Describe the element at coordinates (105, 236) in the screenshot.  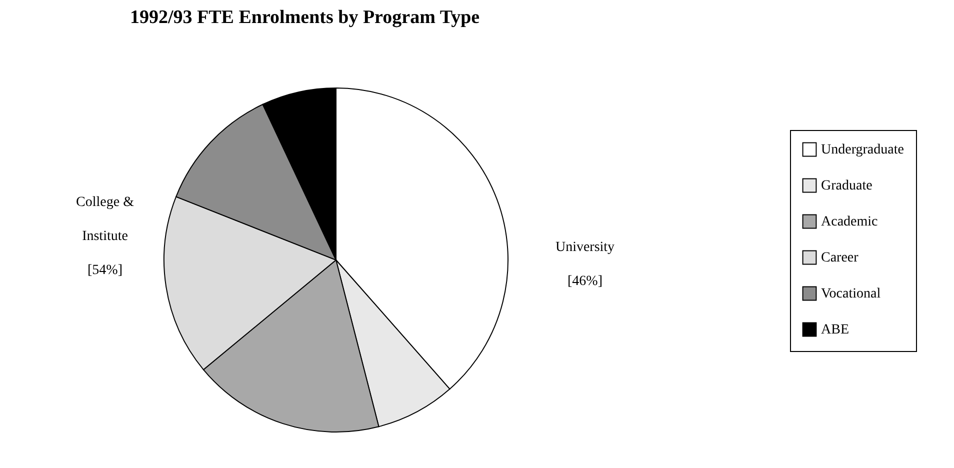
I see `text: College & Institute [54%]` at that location.